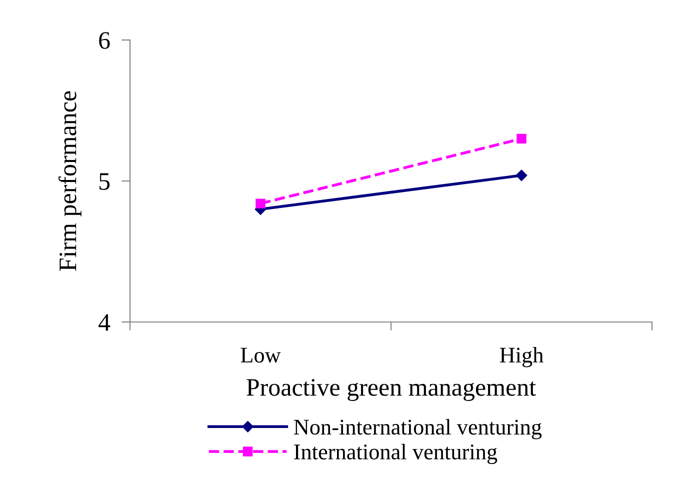 This screenshot has width=673, height=485. Describe the element at coordinates (396, 454) in the screenshot. I see `legend-label: International venturing` at that location.